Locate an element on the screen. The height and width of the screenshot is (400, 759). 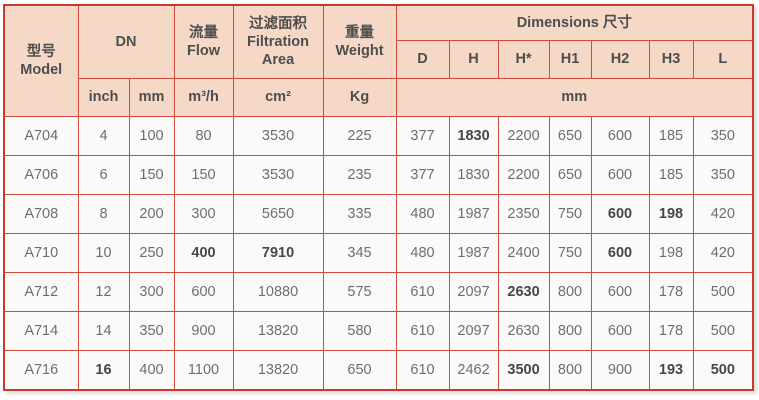
cell-flow: 80 is located at coordinates (203, 136).